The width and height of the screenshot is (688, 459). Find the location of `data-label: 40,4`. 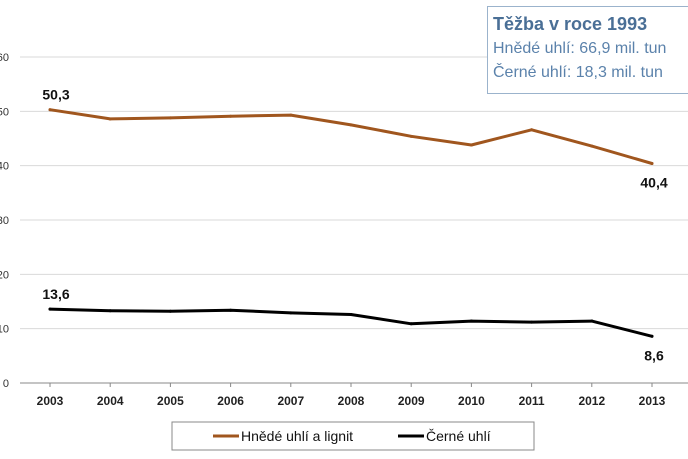

data-label: 40,4 is located at coordinates (653, 182).